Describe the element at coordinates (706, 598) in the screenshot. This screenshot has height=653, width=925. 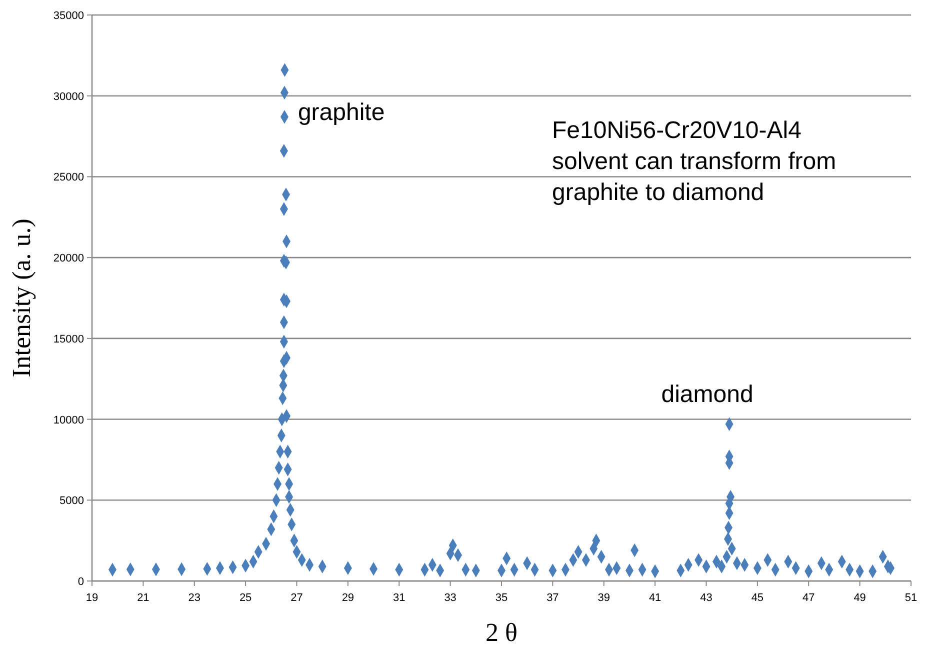
I see `x-tick-label: 43` at that location.